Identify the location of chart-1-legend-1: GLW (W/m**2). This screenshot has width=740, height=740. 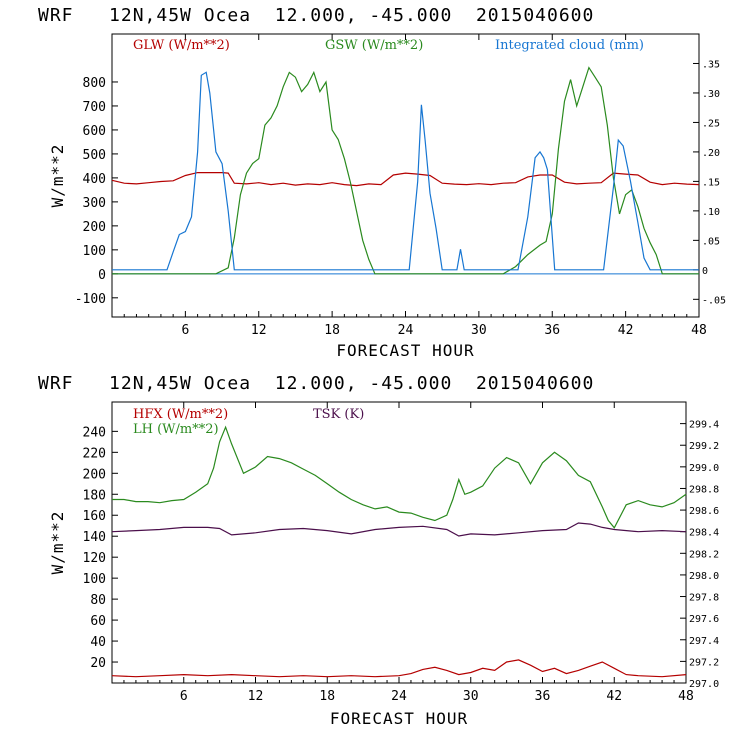
(181, 45).